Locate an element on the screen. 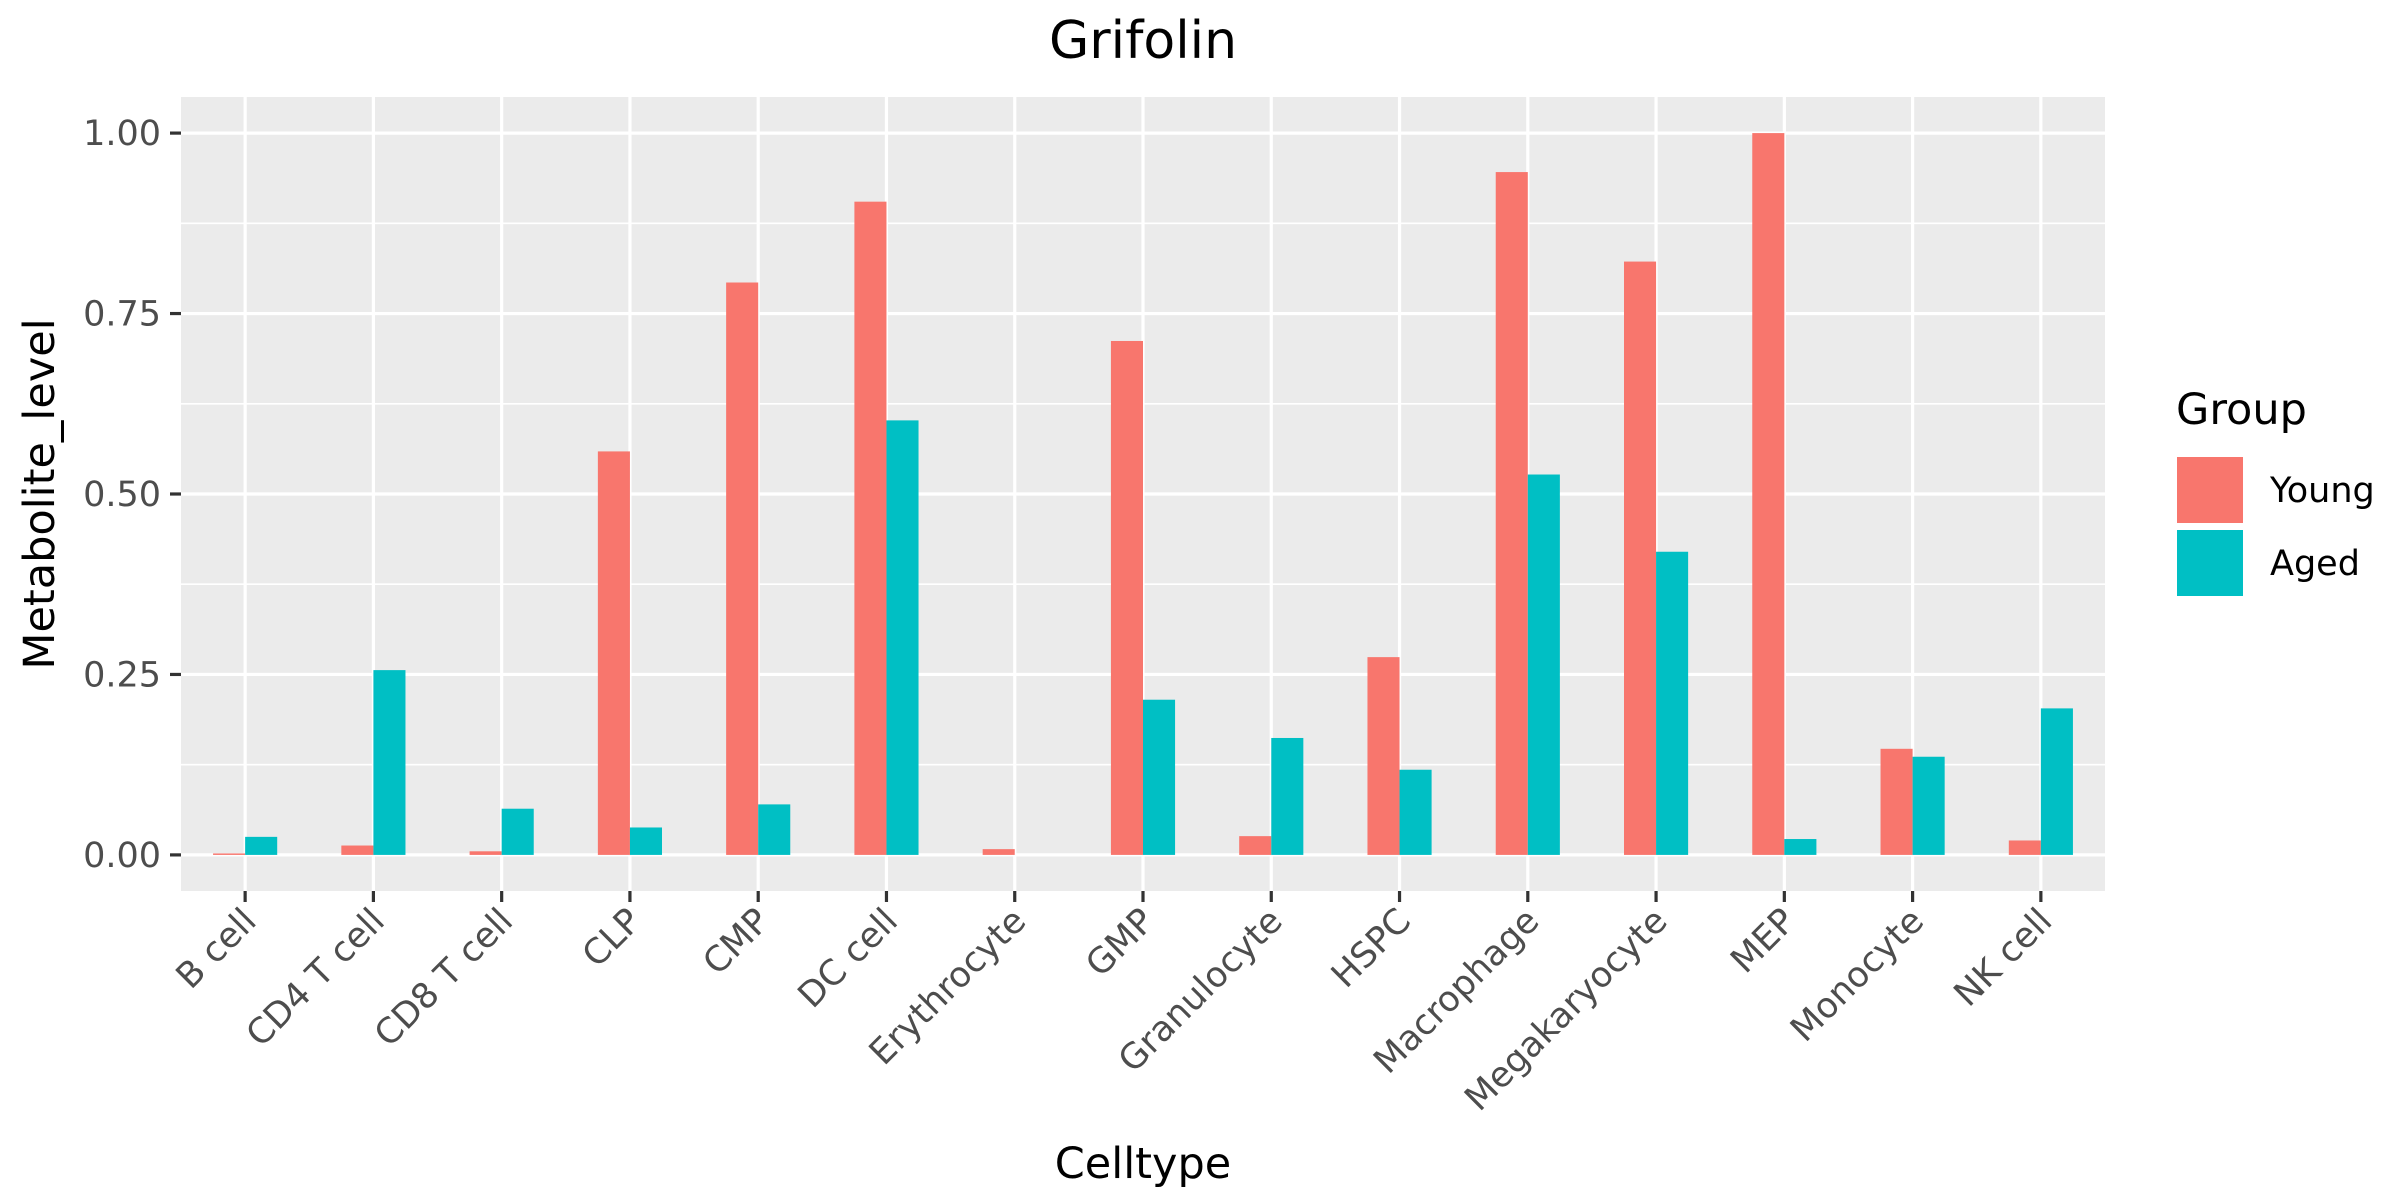 Image resolution: width=2400 pixels, height=1200 pixels. y-axis-title: Metabolite_level is located at coordinates (40, 493).